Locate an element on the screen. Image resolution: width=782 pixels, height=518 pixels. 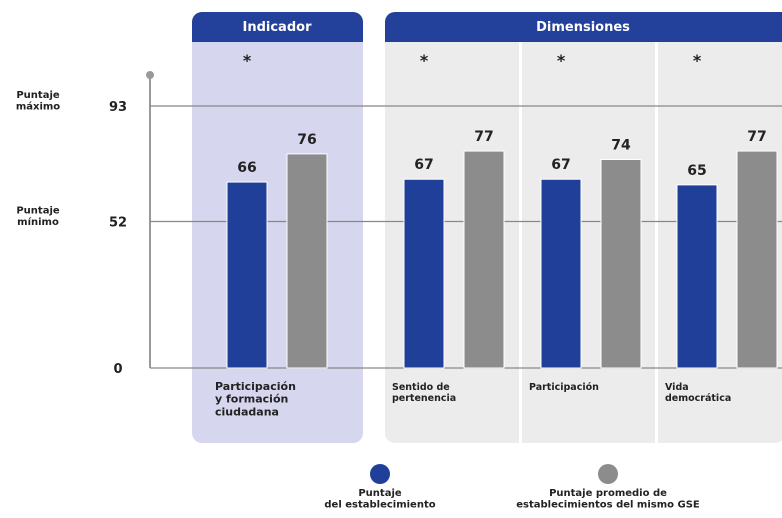
value-label: 76 is located at coordinates (306, 140).